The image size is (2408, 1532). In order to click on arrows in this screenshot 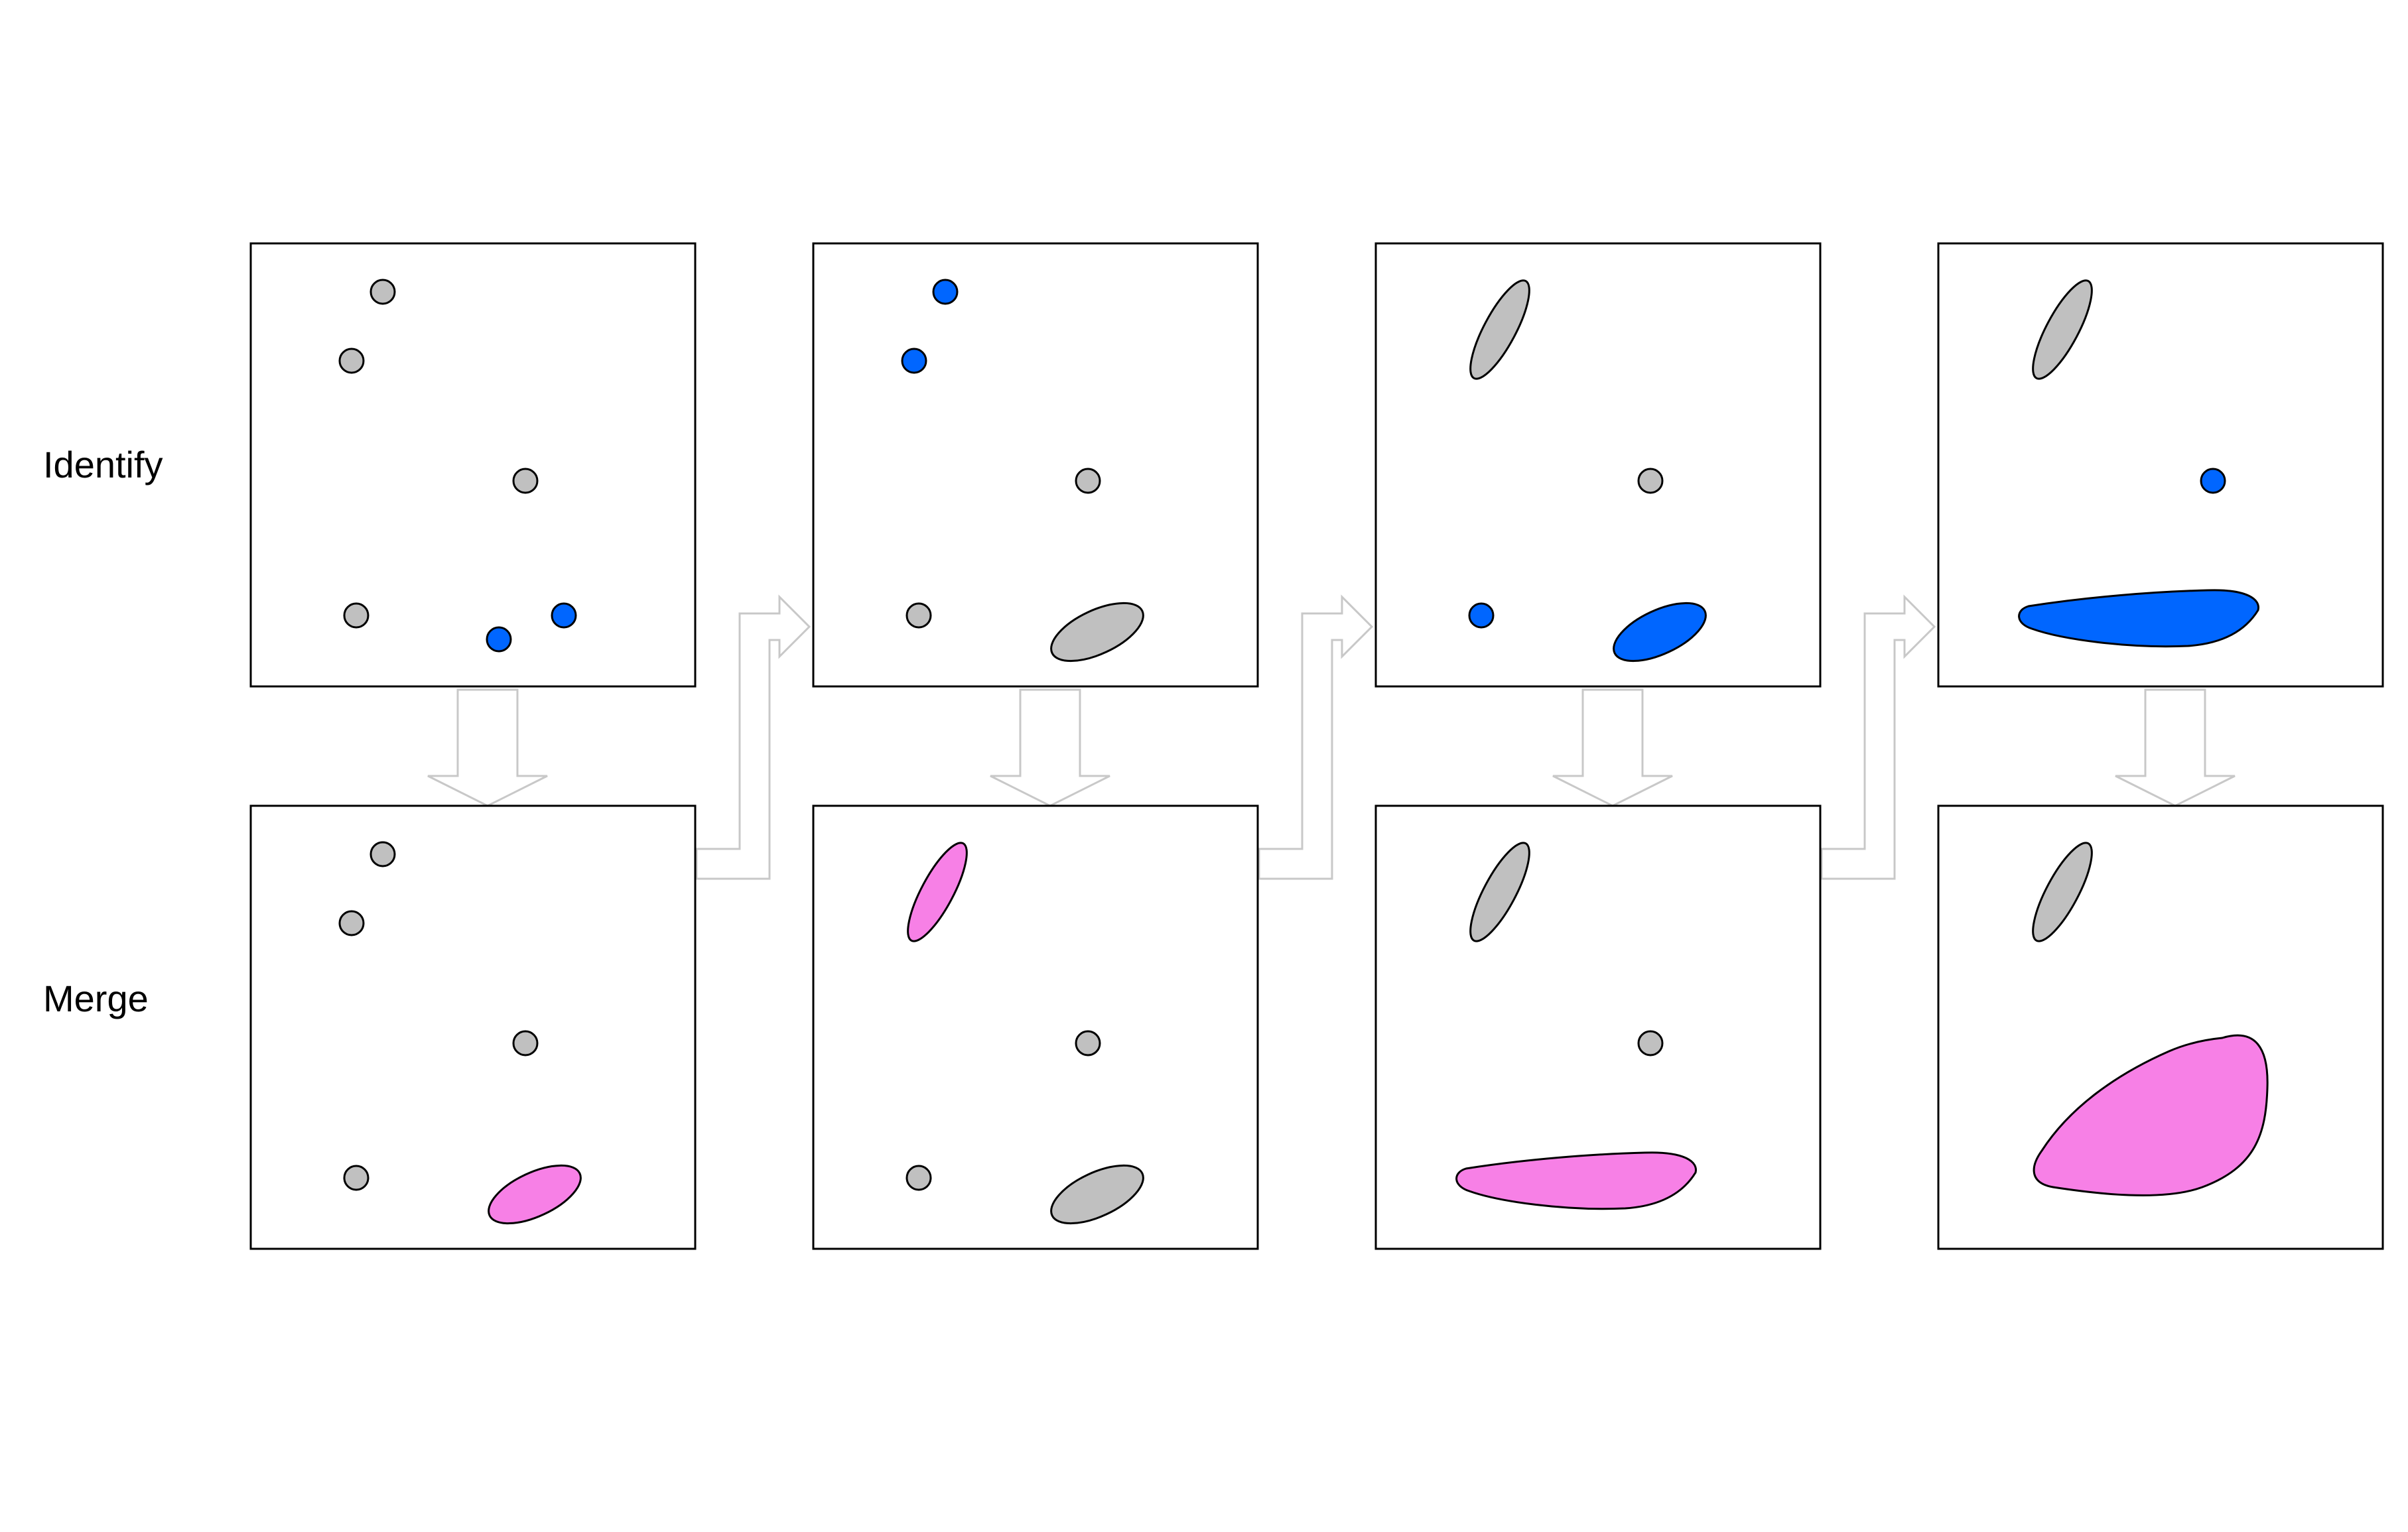, I will do `click(1331, 737)`.